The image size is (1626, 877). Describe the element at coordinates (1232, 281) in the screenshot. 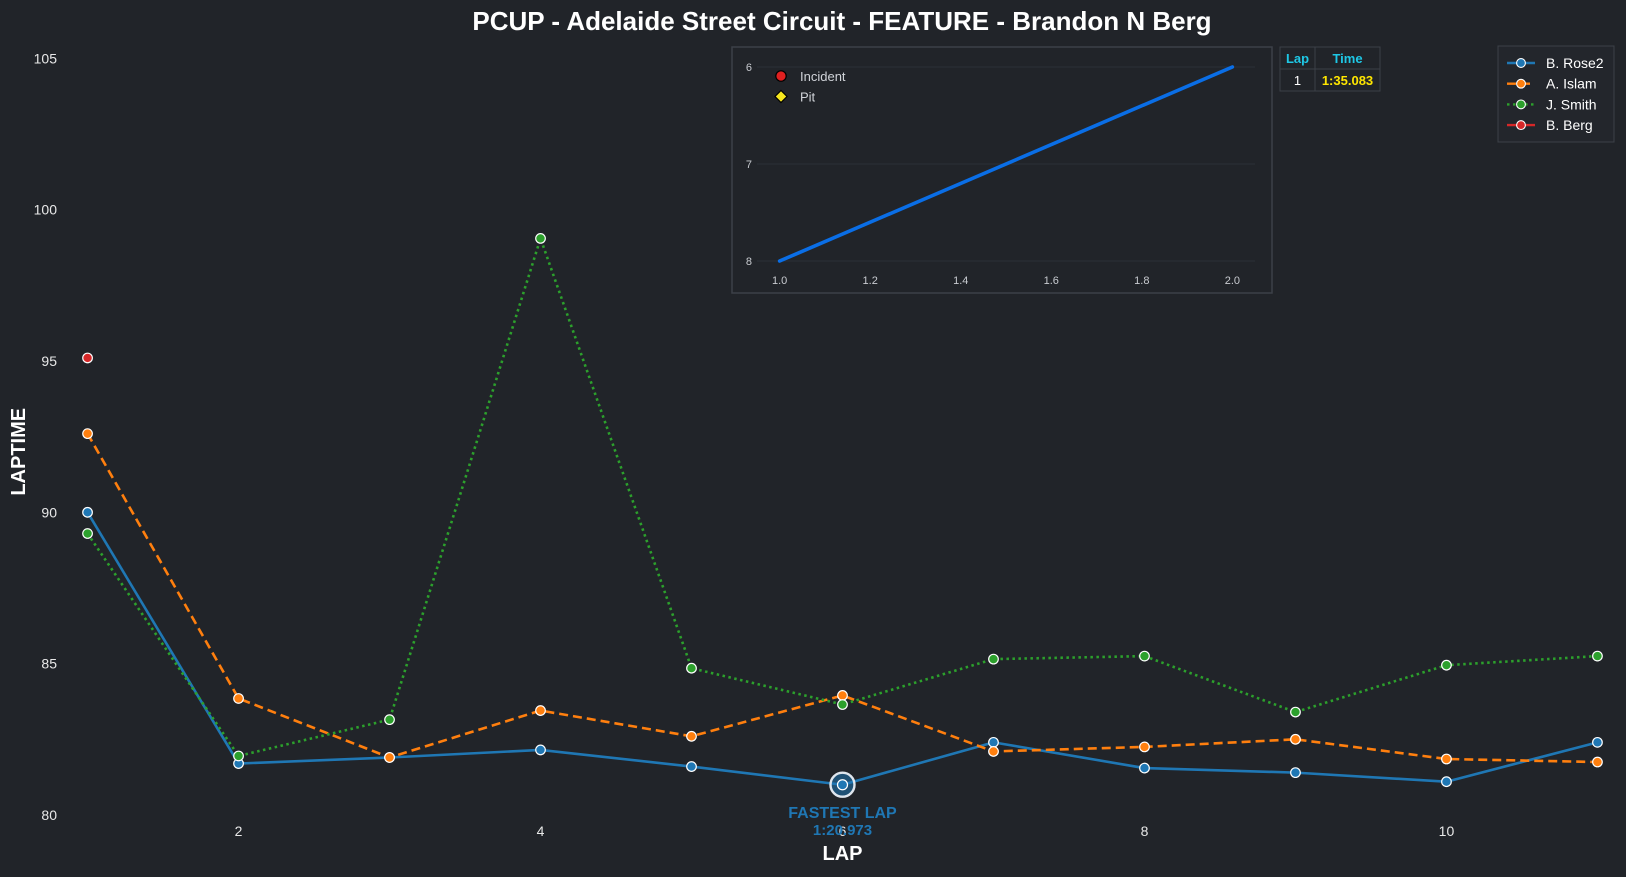

I see `inset-x-tick-label: 2.0` at that location.